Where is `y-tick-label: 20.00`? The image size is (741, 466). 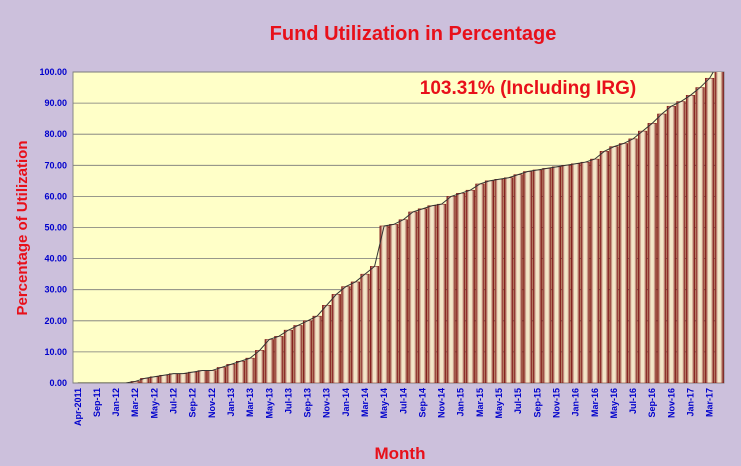
y-tick-label: 20.00 is located at coordinates (55, 321).